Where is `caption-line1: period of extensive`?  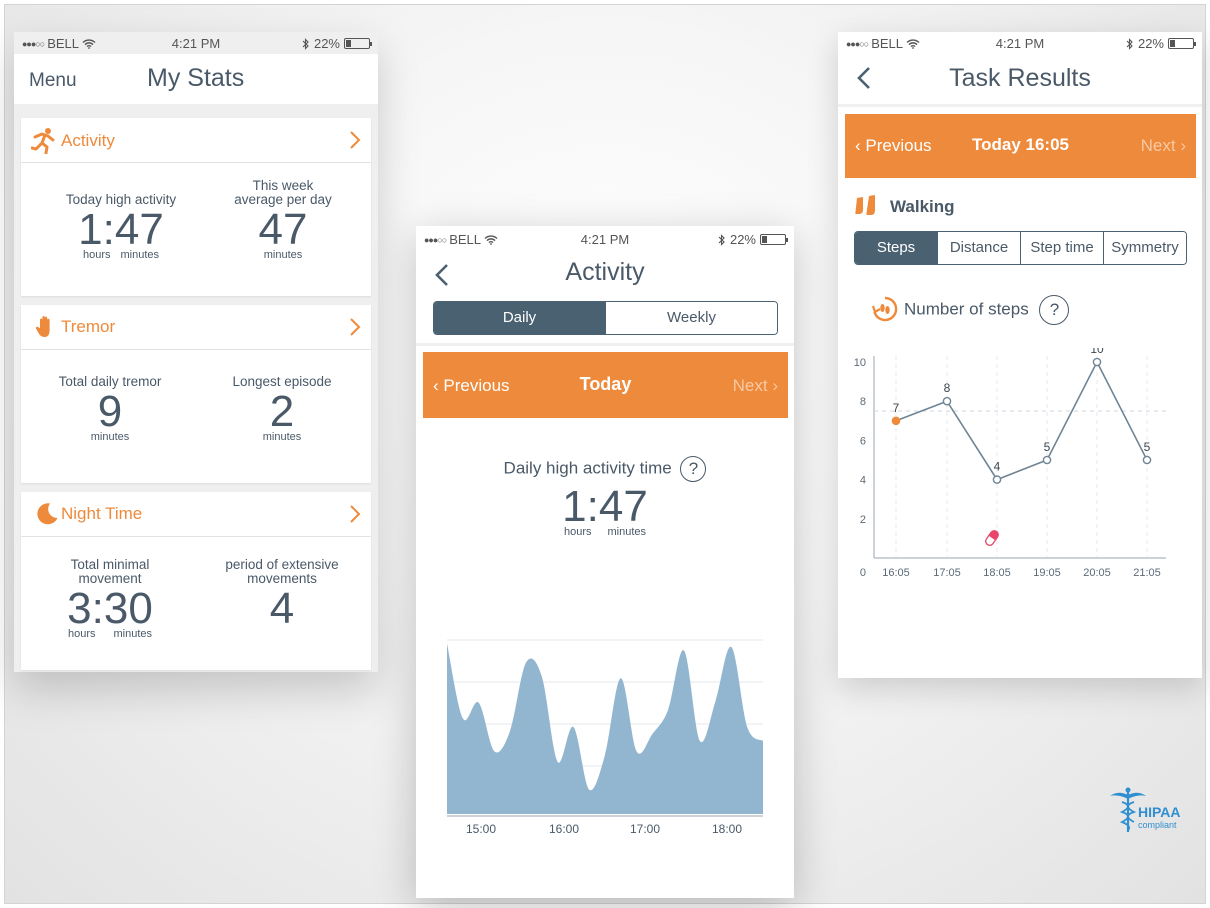
caption-line1: period of extensive is located at coordinates (282, 564).